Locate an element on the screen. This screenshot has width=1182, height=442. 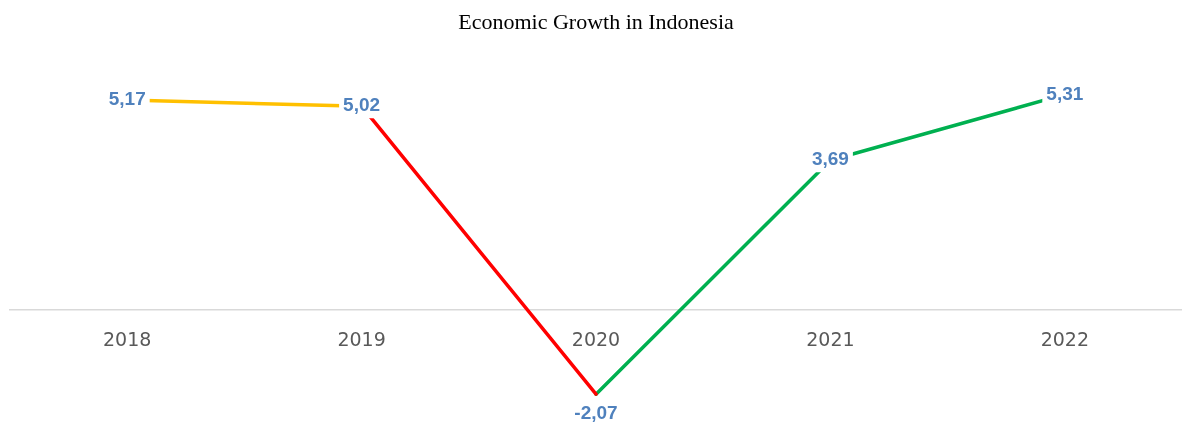
data-label: 5,17 is located at coordinates (127, 99).